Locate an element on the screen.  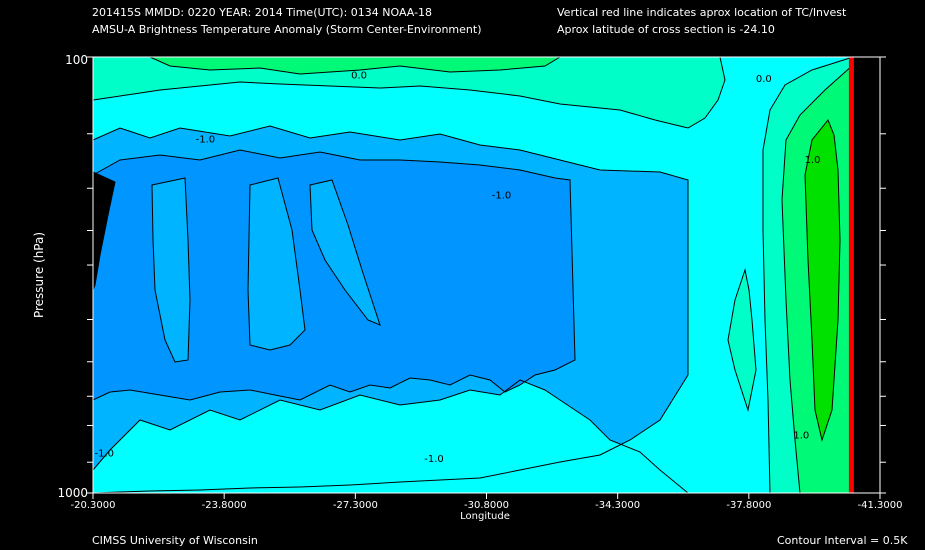
x-tick-label: -41.3000 is located at coordinates (880, 505).